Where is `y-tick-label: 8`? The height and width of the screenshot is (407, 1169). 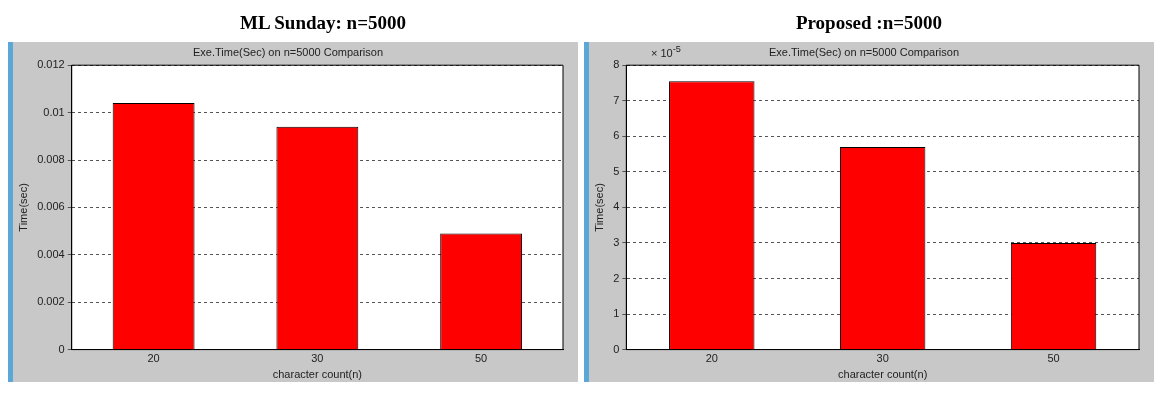
y-tick-label: 8 is located at coordinates (616, 64).